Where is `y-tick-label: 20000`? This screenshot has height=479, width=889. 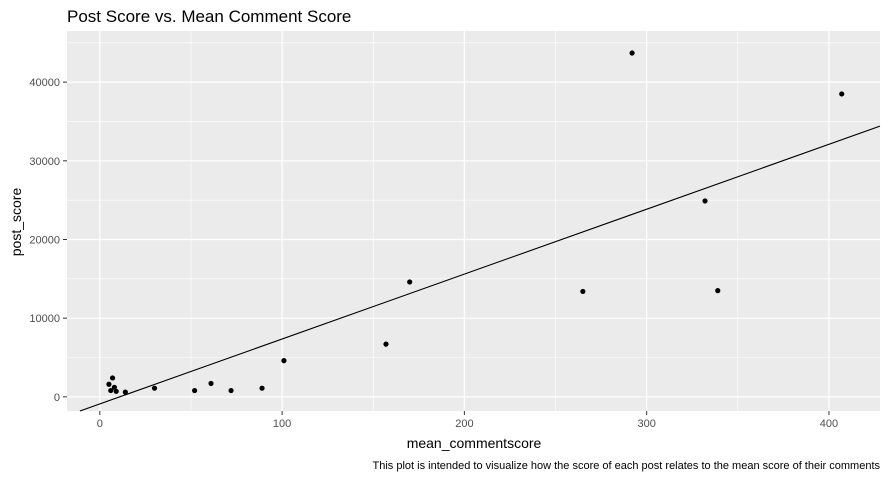
y-tick-label: 20000 is located at coordinates (44, 240).